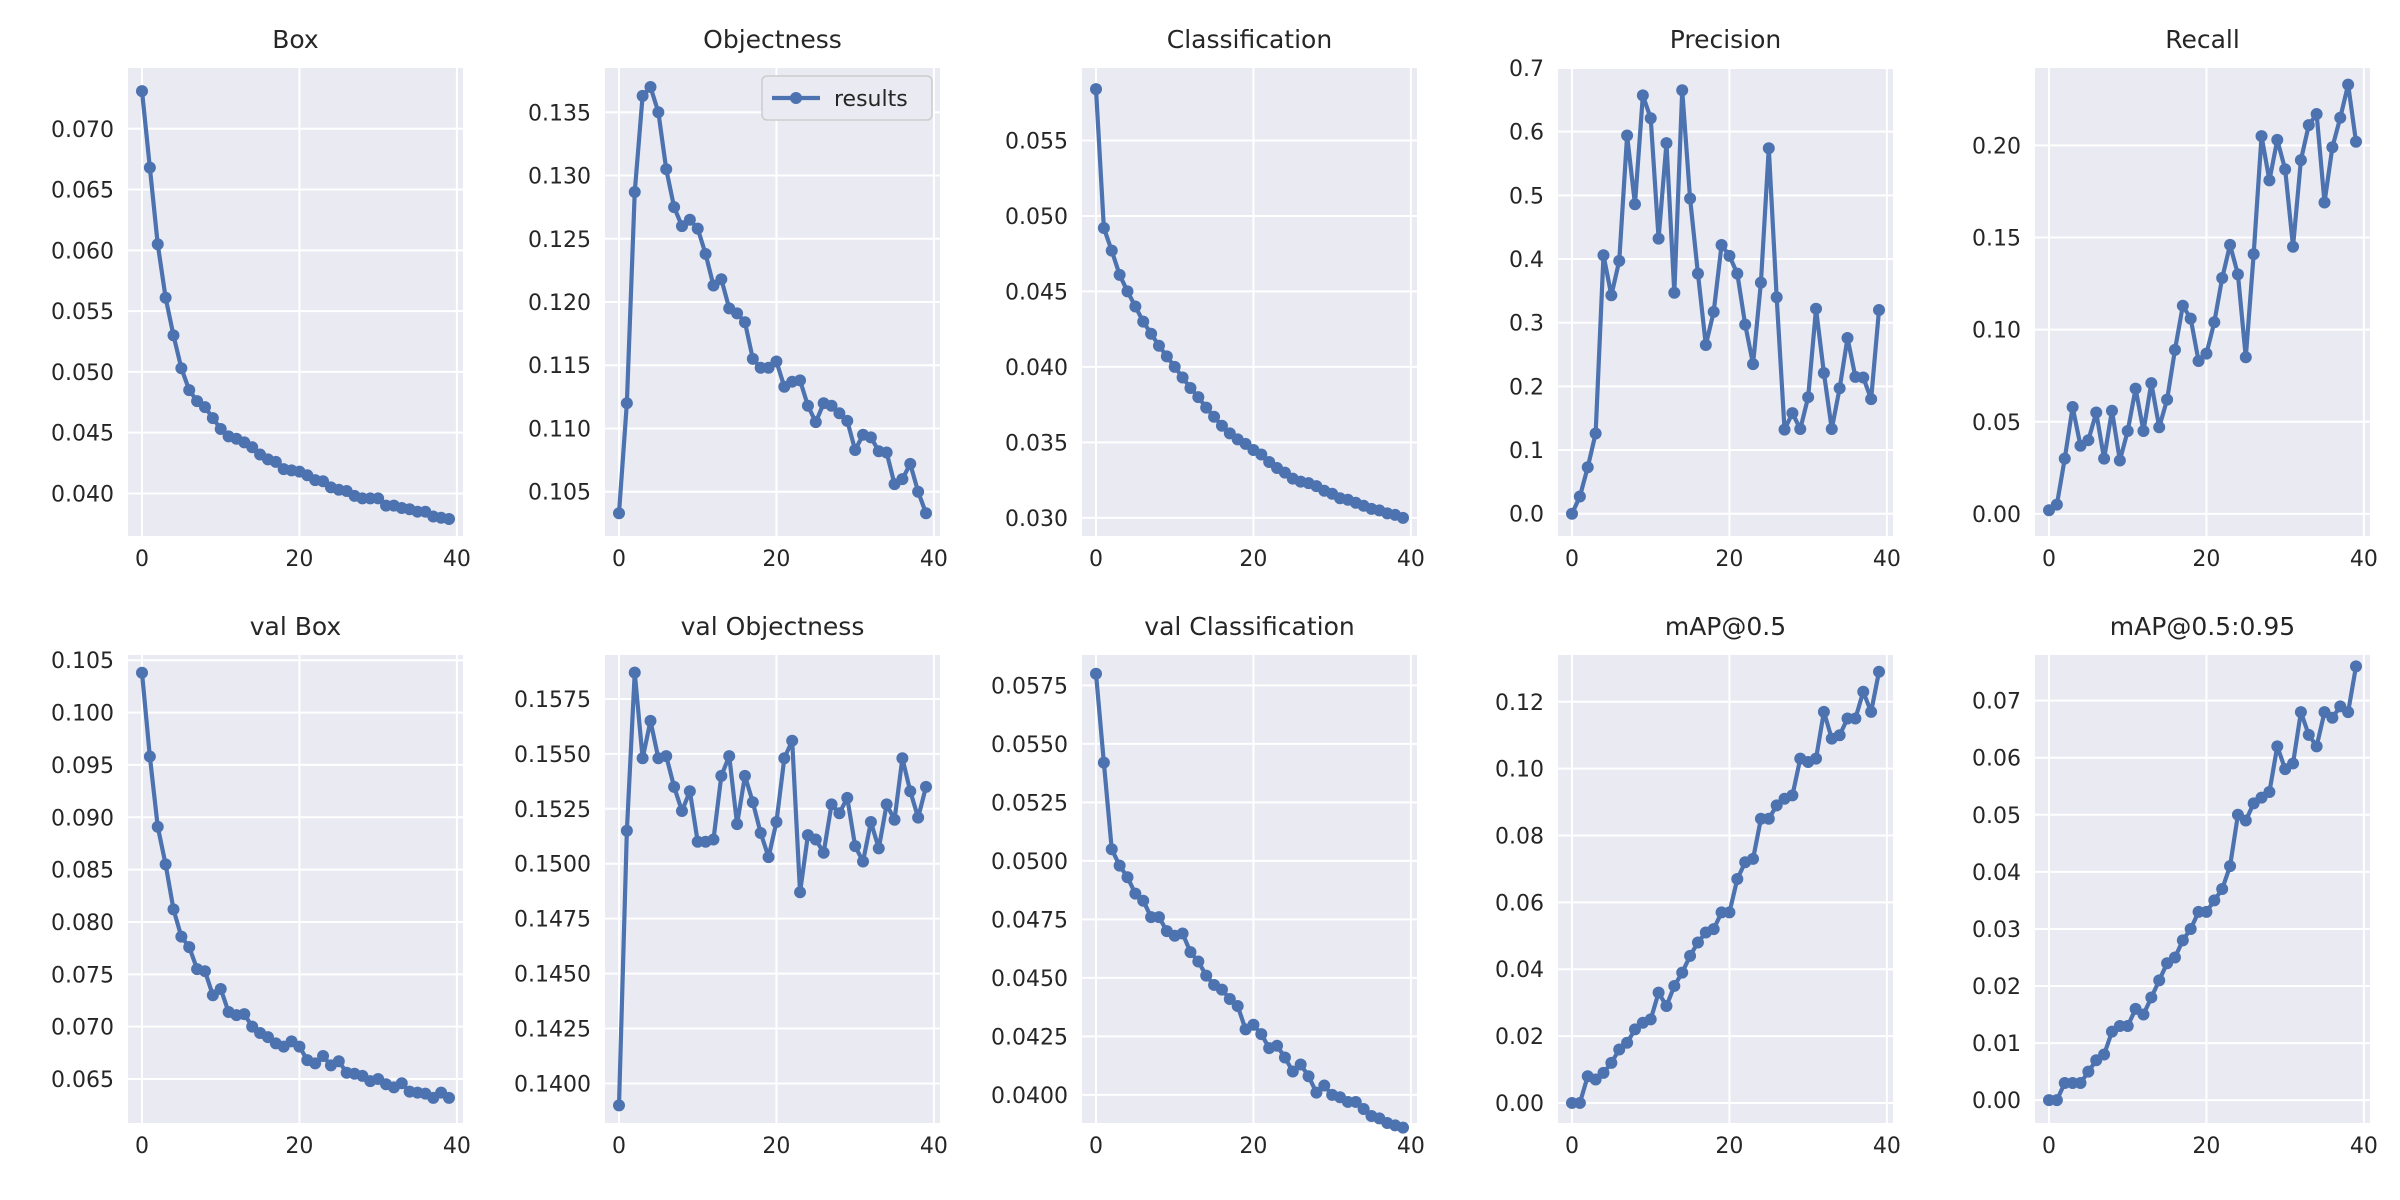 The height and width of the screenshot is (1200, 2400). What do you see at coordinates (871, 99) in the screenshot?
I see `objectness-legend-label: results` at bounding box center [871, 99].